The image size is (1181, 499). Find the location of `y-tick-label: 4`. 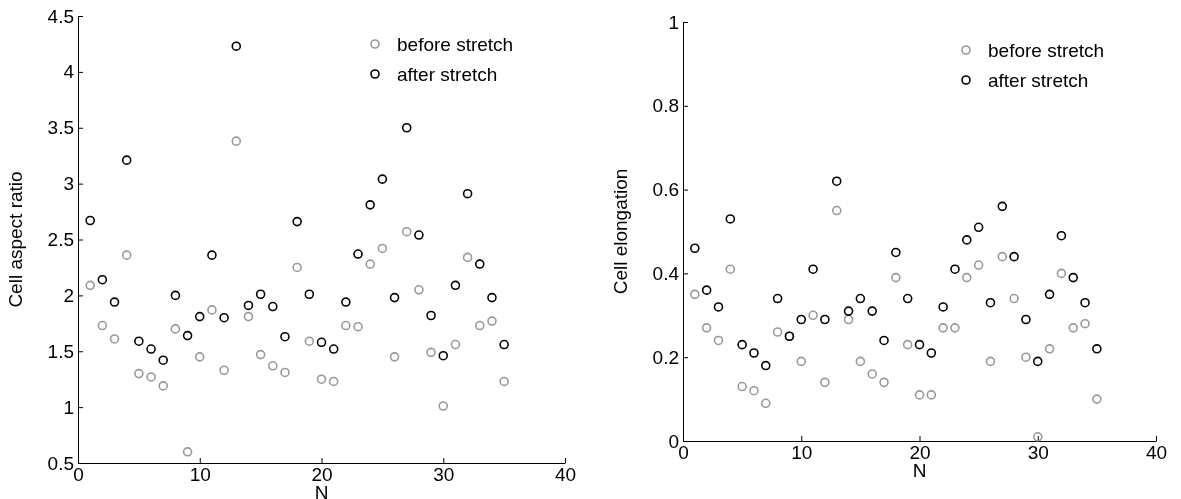

y-tick-label: 4 is located at coordinates (69, 72).